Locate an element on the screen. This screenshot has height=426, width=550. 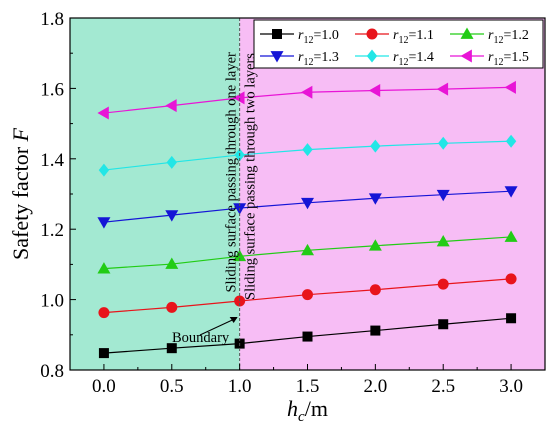
y-tick-label: 1.4 is located at coordinates (52, 160).